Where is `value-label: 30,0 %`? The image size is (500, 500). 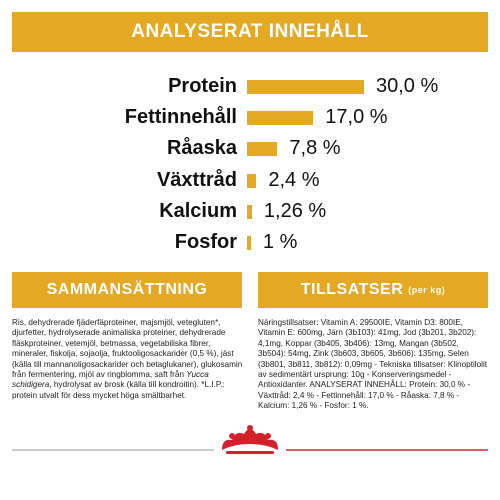 value-label: 30,0 % is located at coordinates (407, 86).